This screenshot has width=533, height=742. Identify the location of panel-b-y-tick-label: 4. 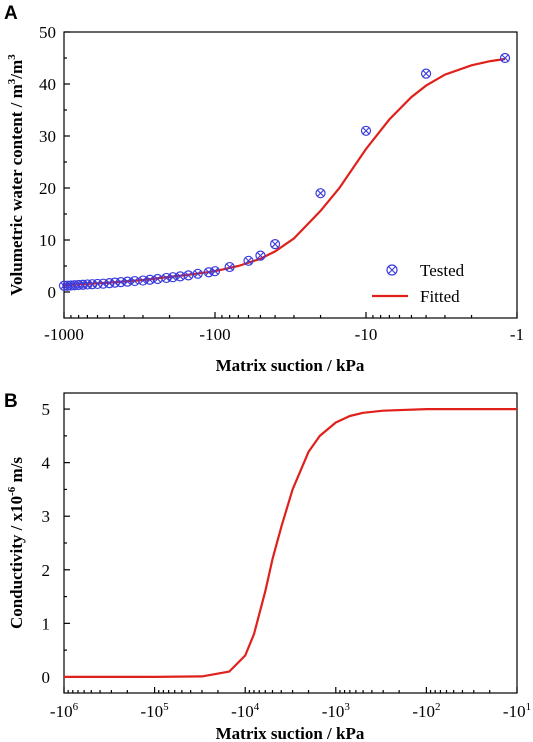
(46, 463).